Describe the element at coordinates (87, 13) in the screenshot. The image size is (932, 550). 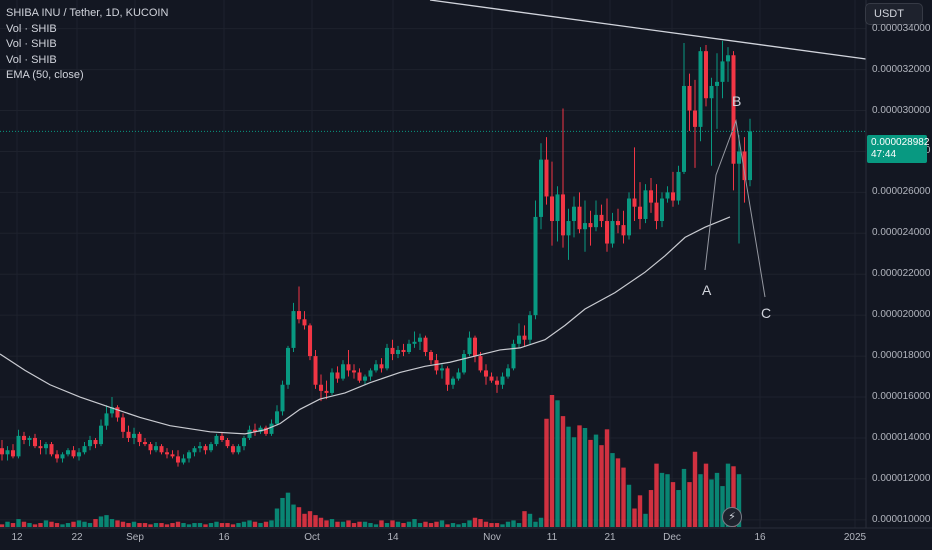
I see `legend-title: SHIBA INU / Tether, 1D, KUCOIN` at that location.